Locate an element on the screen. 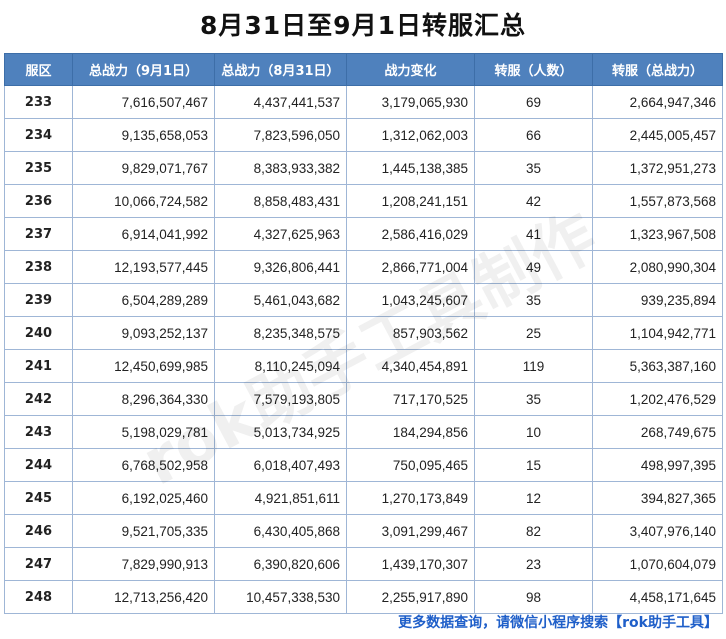 The width and height of the screenshot is (726, 639). power-aug31-cell: 7,823,596,050 is located at coordinates (280, 135).